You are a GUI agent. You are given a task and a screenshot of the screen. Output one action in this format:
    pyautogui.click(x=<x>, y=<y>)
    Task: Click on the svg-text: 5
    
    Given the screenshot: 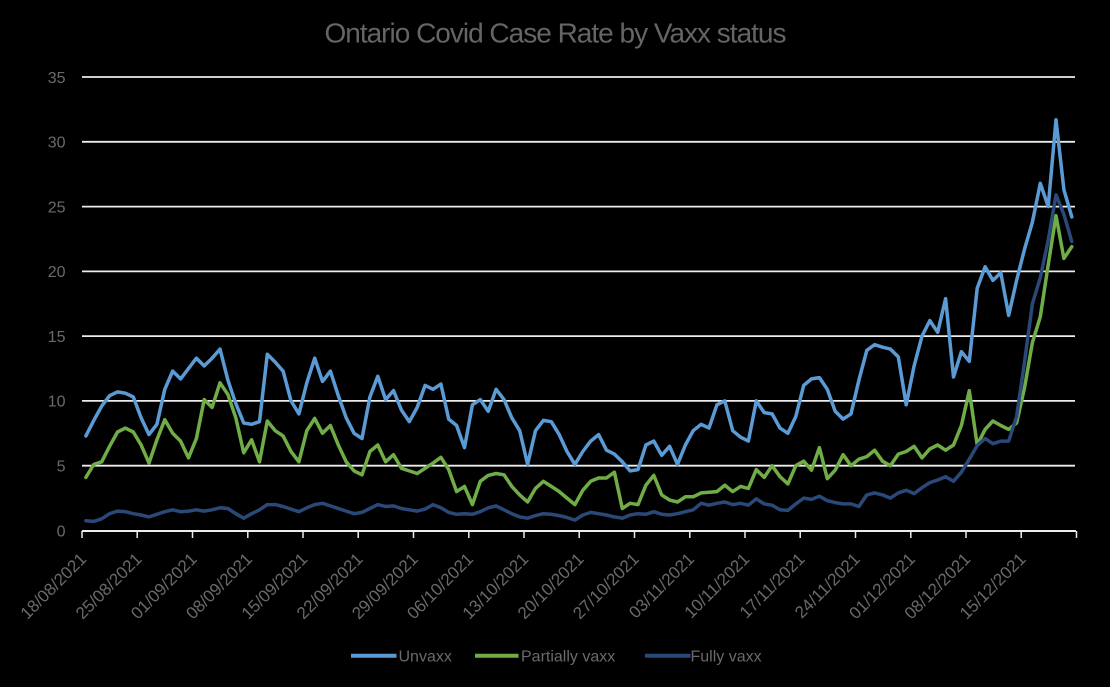 What is the action you would take?
    pyautogui.click(x=61, y=467)
    